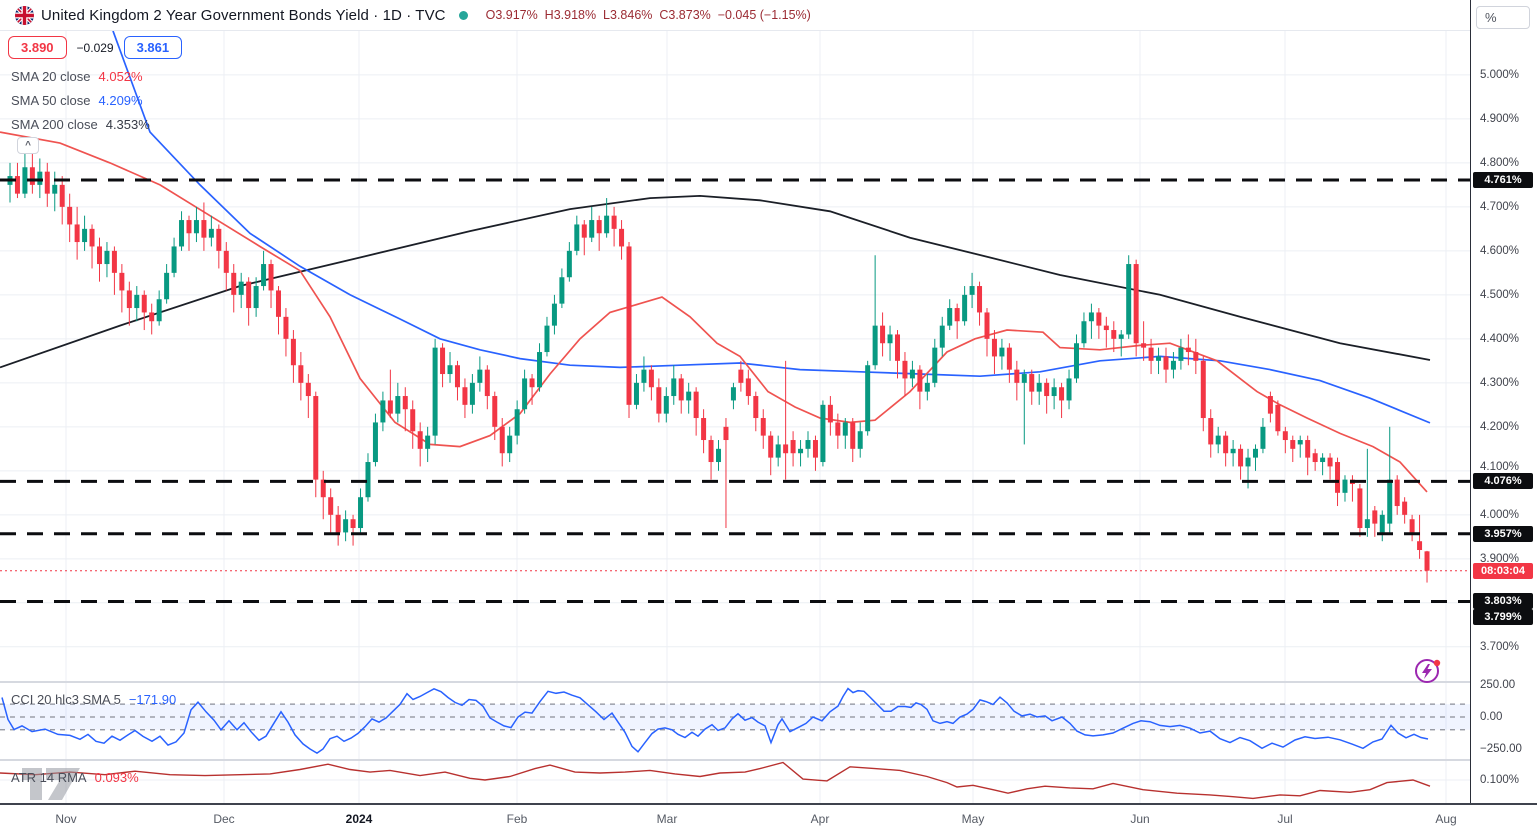  I want to click on sell-button: 3.890, so click(37, 47).